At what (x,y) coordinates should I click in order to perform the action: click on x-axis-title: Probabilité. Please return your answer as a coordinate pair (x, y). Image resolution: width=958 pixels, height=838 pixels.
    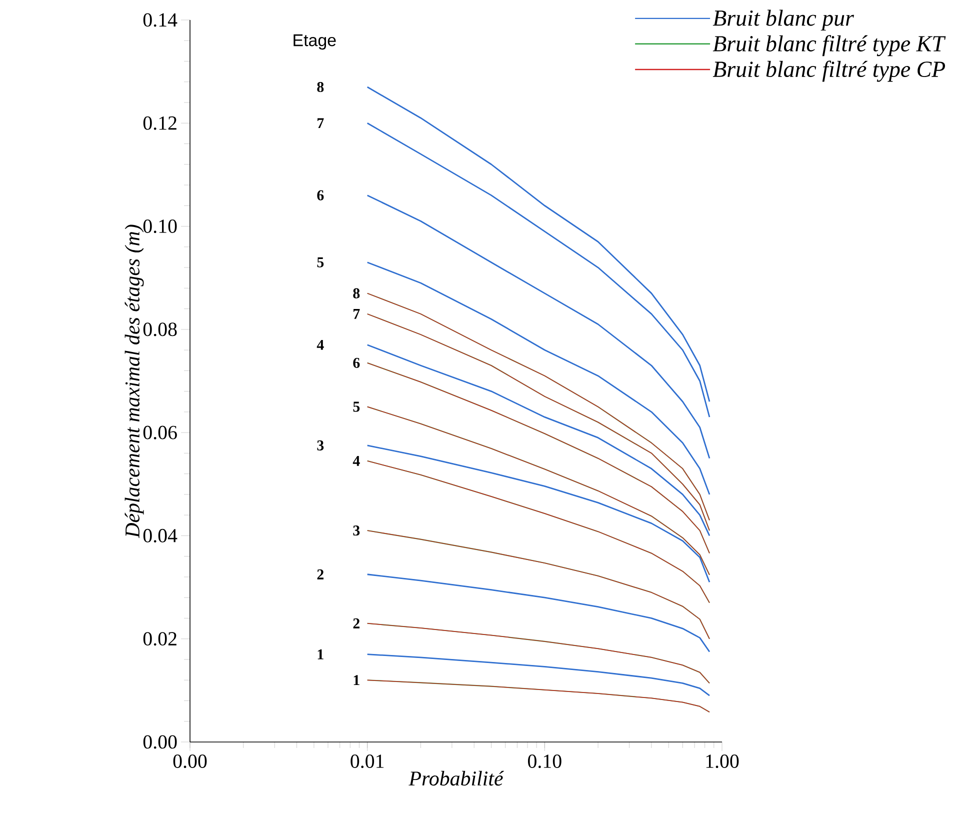
    Looking at the image, I should click on (456, 778).